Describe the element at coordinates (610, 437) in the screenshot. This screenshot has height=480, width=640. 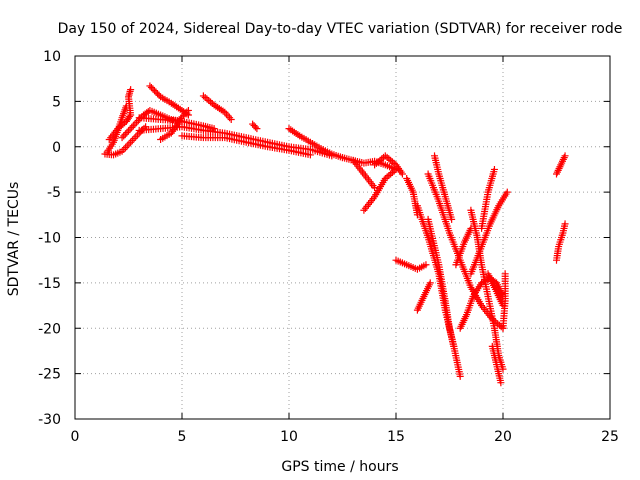
I see `x-tick-label: 25` at that location.